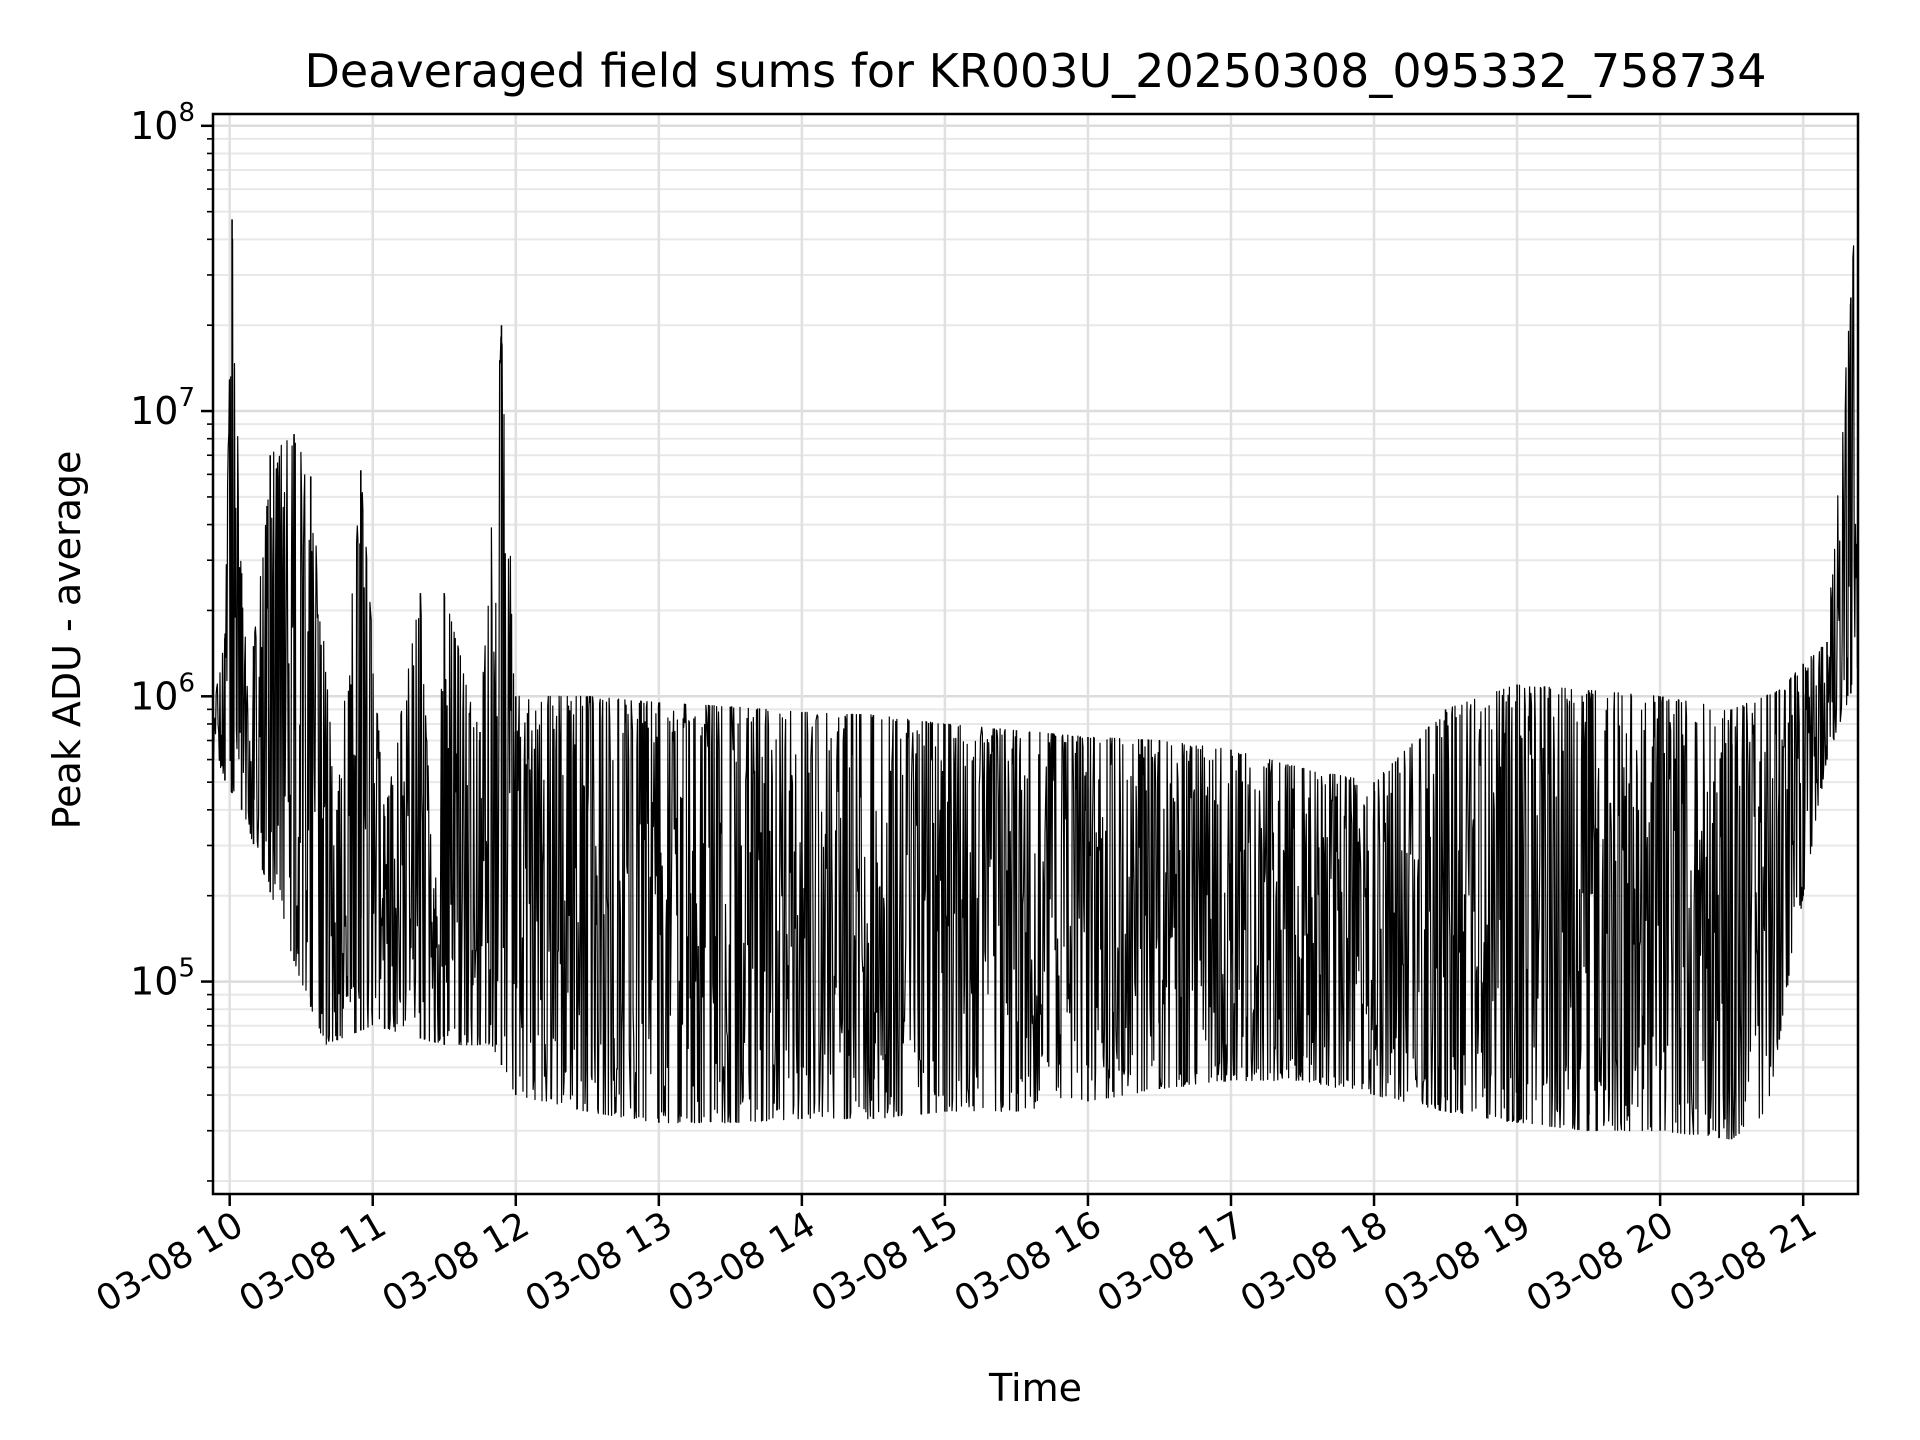 Image resolution: width=1920 pixels, height=1440 pixels. I want to click on x-axis-label: Time, so click(1035, 1388).